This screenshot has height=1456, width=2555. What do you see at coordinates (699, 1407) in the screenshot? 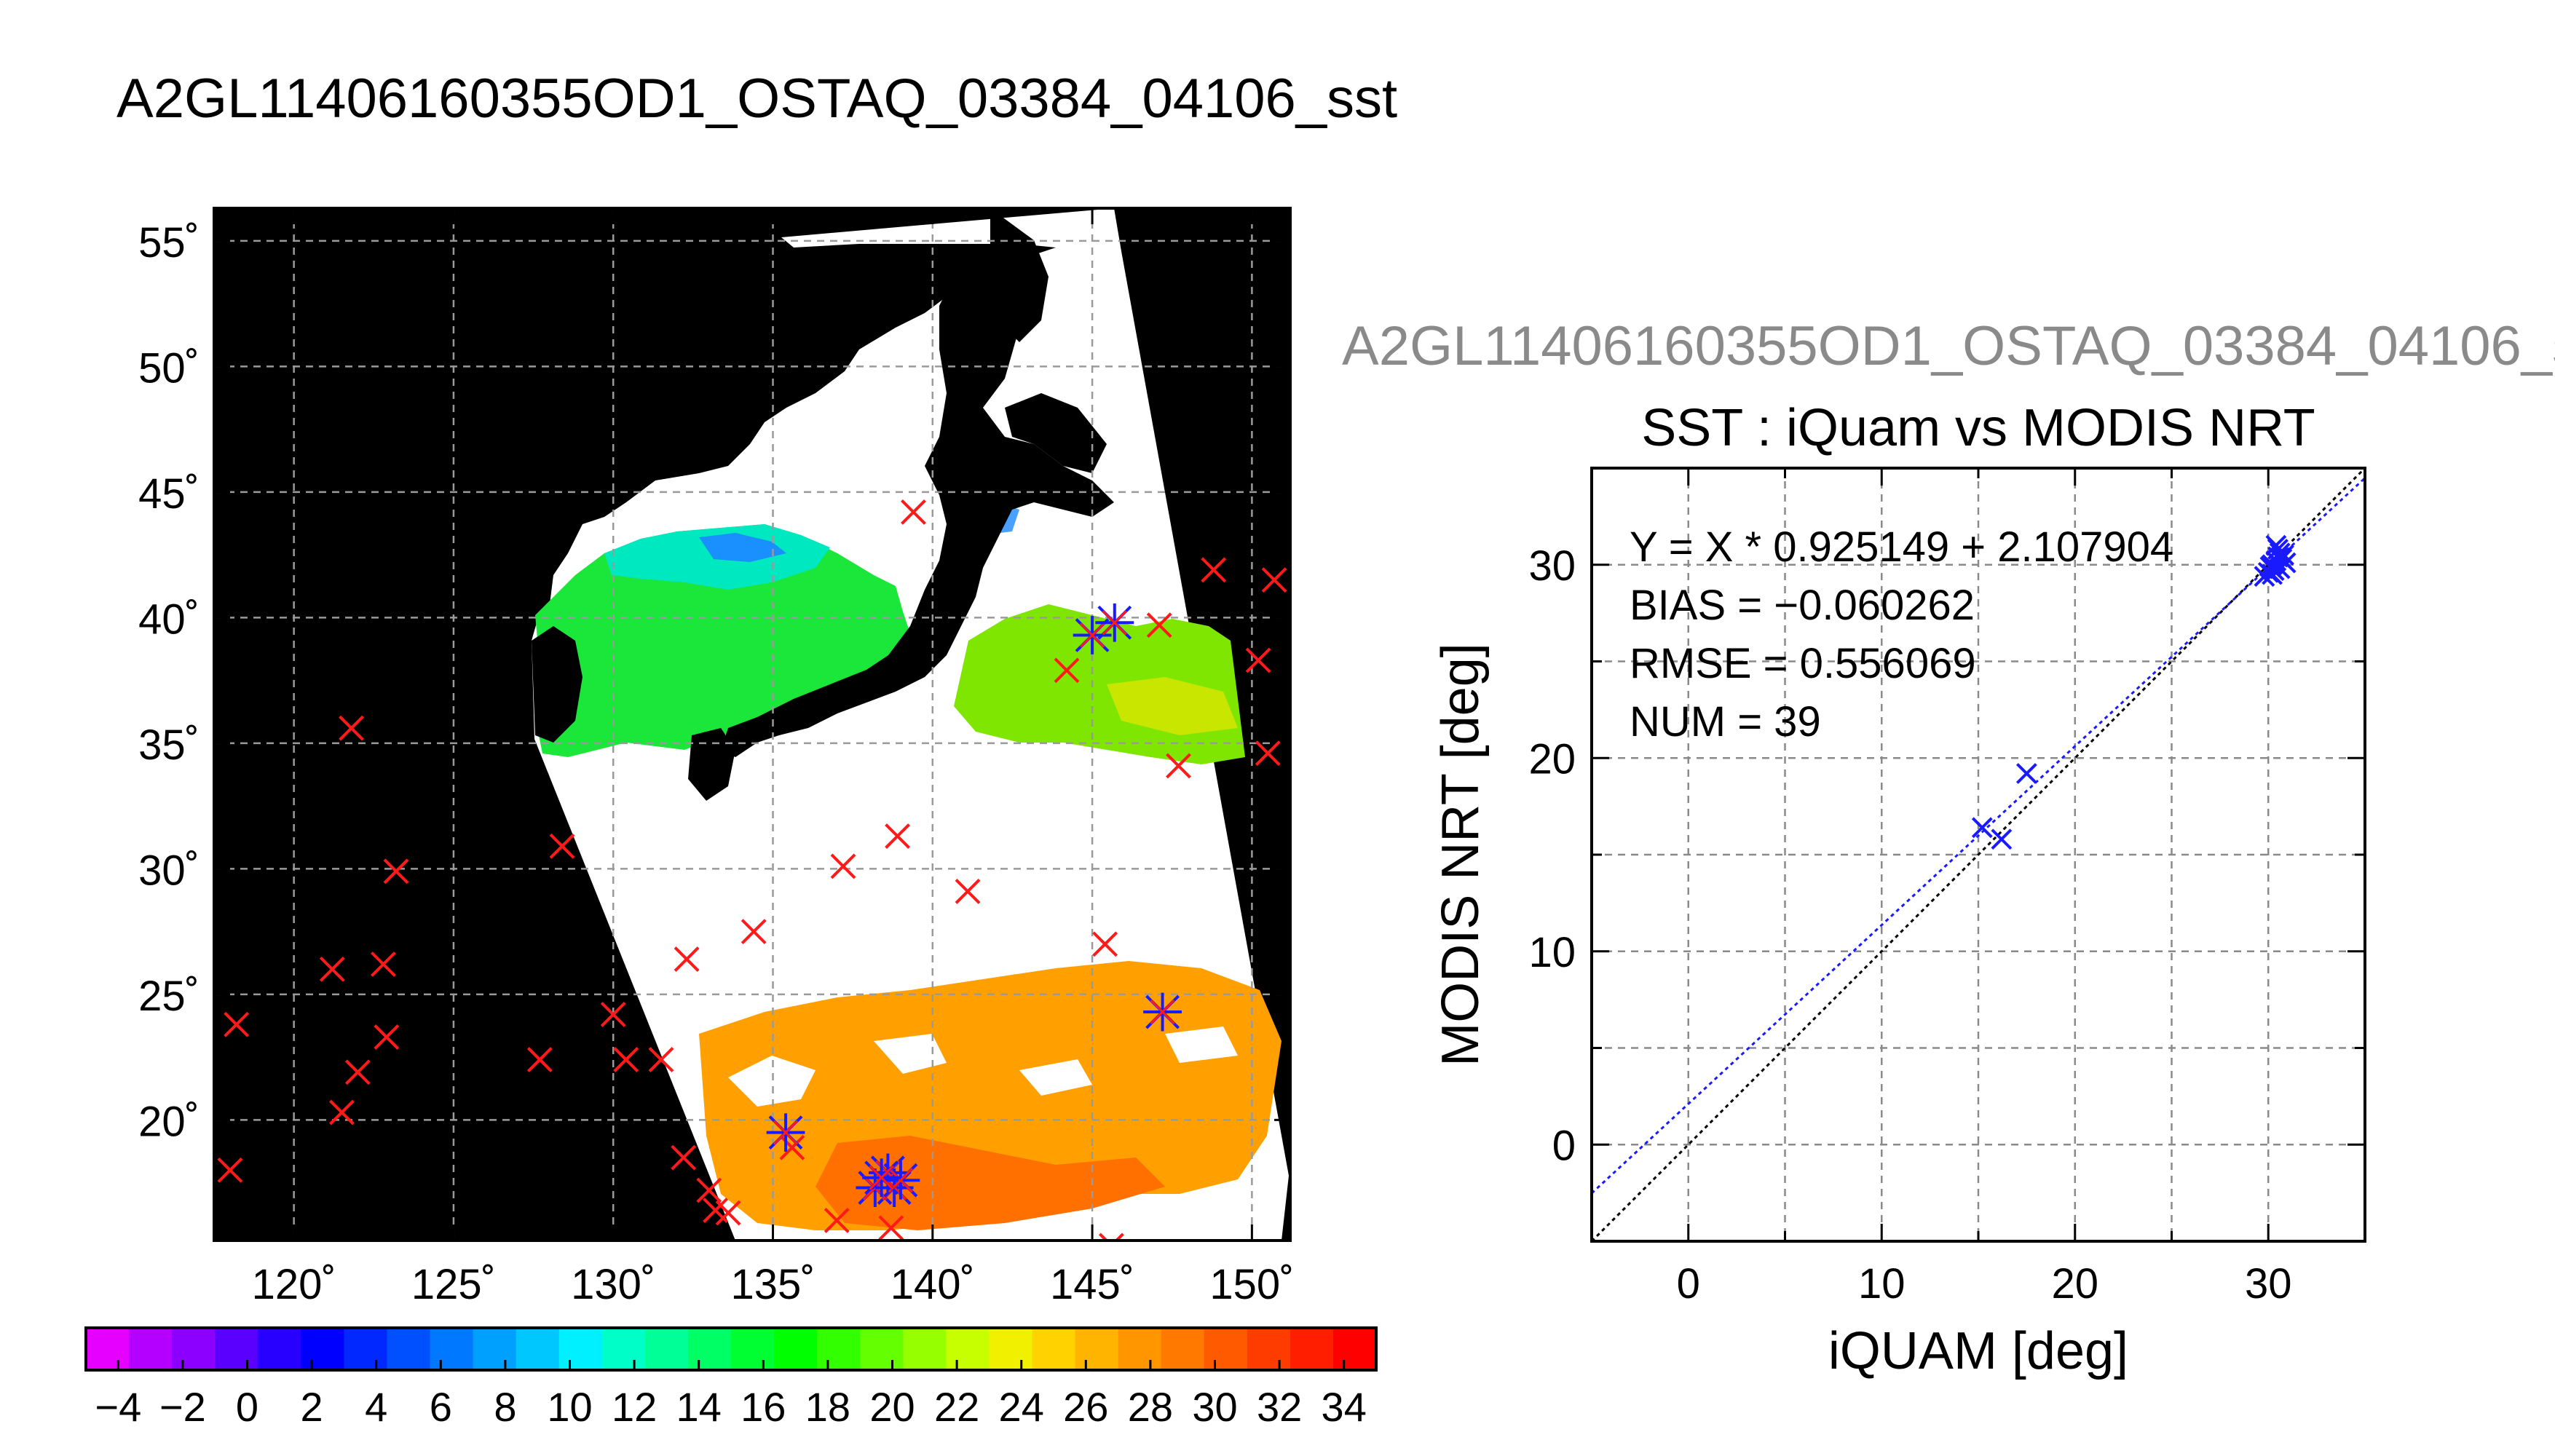
I see `colorbar-label: 14` at bounding box center [699, 1407].